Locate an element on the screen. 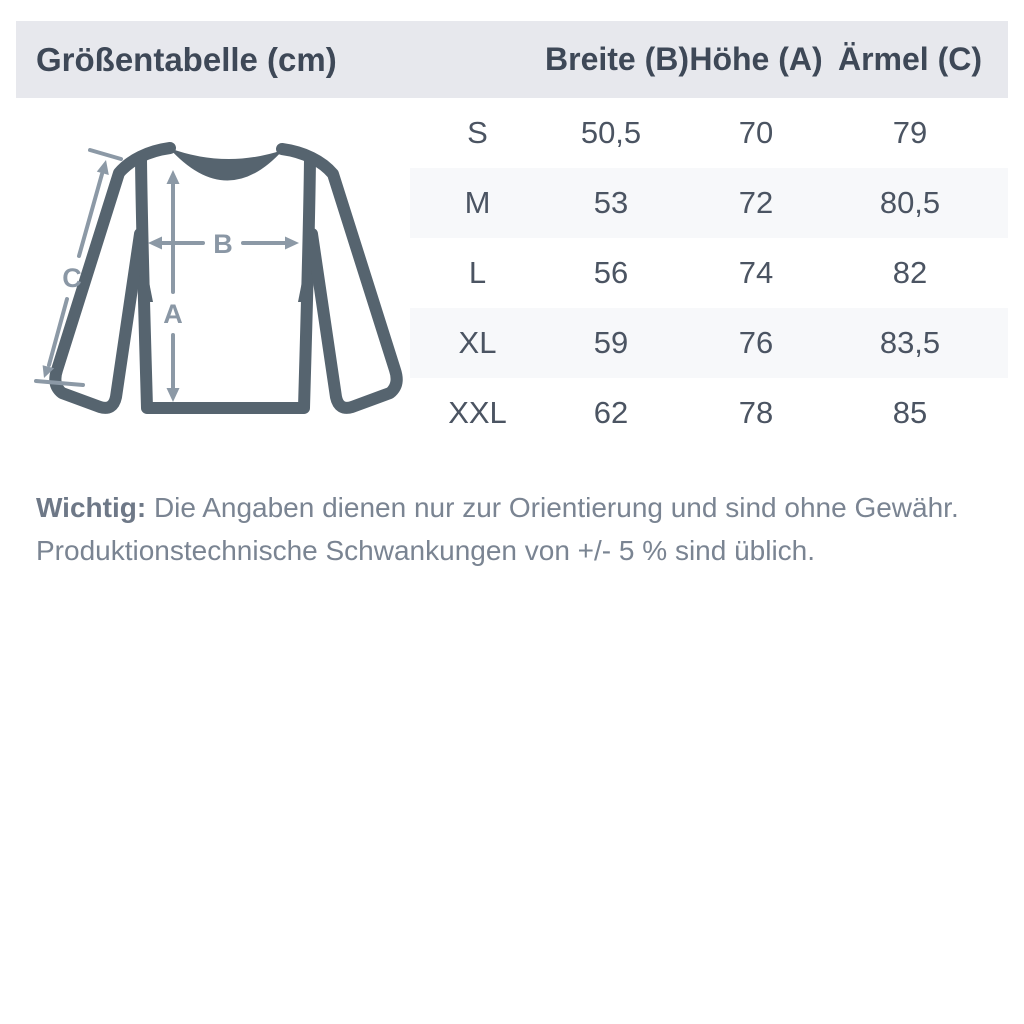 This screenshot has height=1024, width=1024. sweater-body-outline is located at coordinates (225, 284).